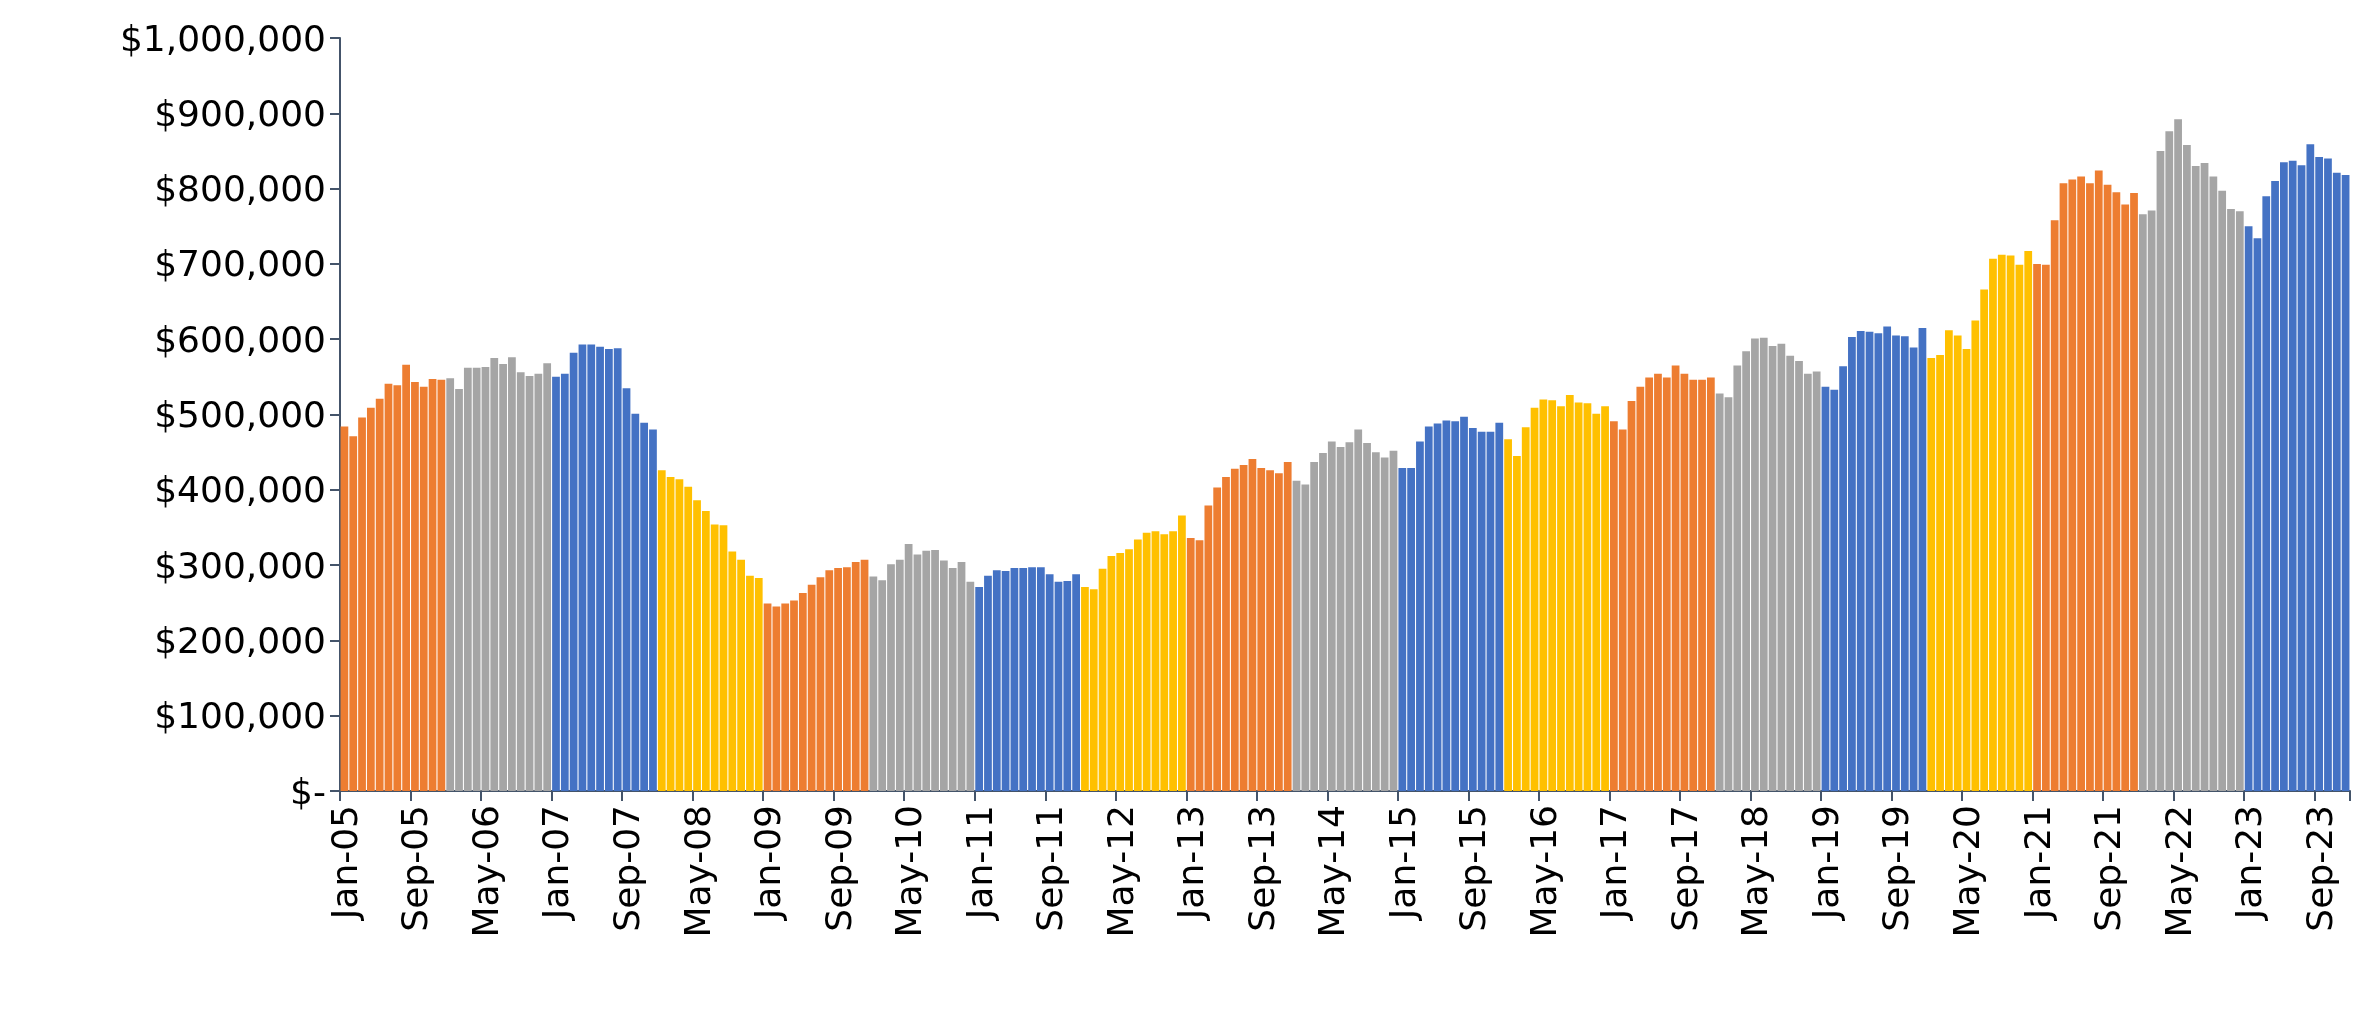 This screenshot has width=2366, height=1016. What do you see at coordinates (627, 868) in the screenshot?
I see `x-tick-label: Sep-07` at bounding box center [627, 868].